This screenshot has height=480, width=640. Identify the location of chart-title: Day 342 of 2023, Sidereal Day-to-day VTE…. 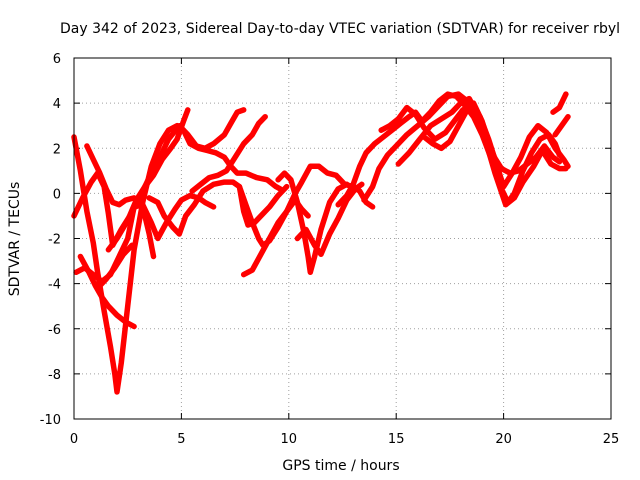
(340, 29).